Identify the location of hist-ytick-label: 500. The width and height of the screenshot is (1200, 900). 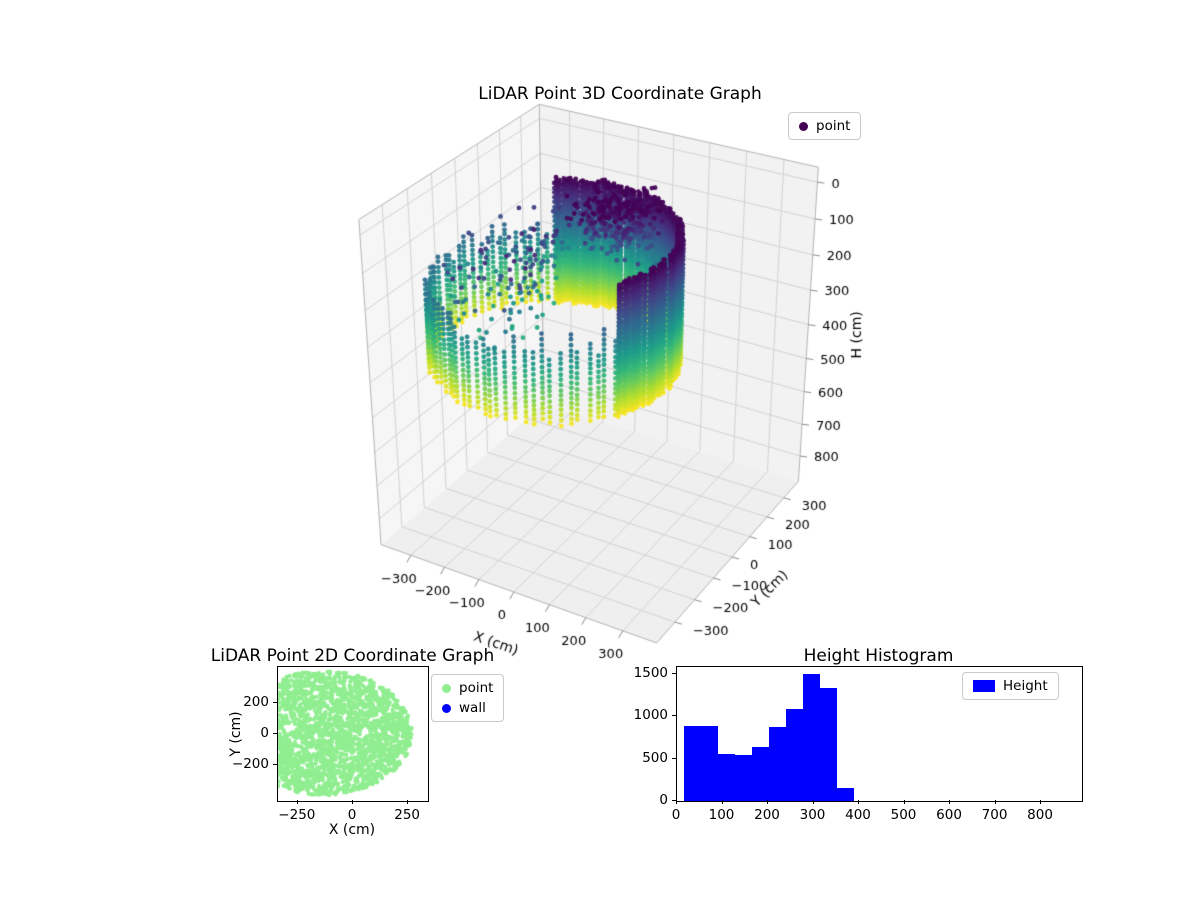
(655, 757).